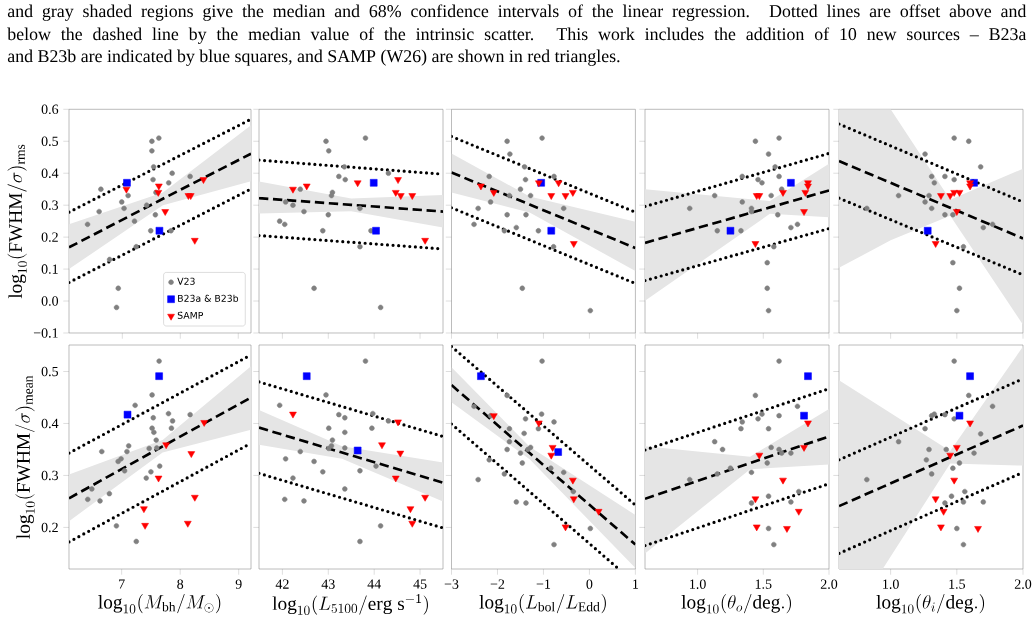 Image resolution: width=1034 pixels, height=639 pixels. What do you see at coordinates (636, 584) in the screenshot?
I see `x-tick-label: 1` at bounding box center [636, 584].